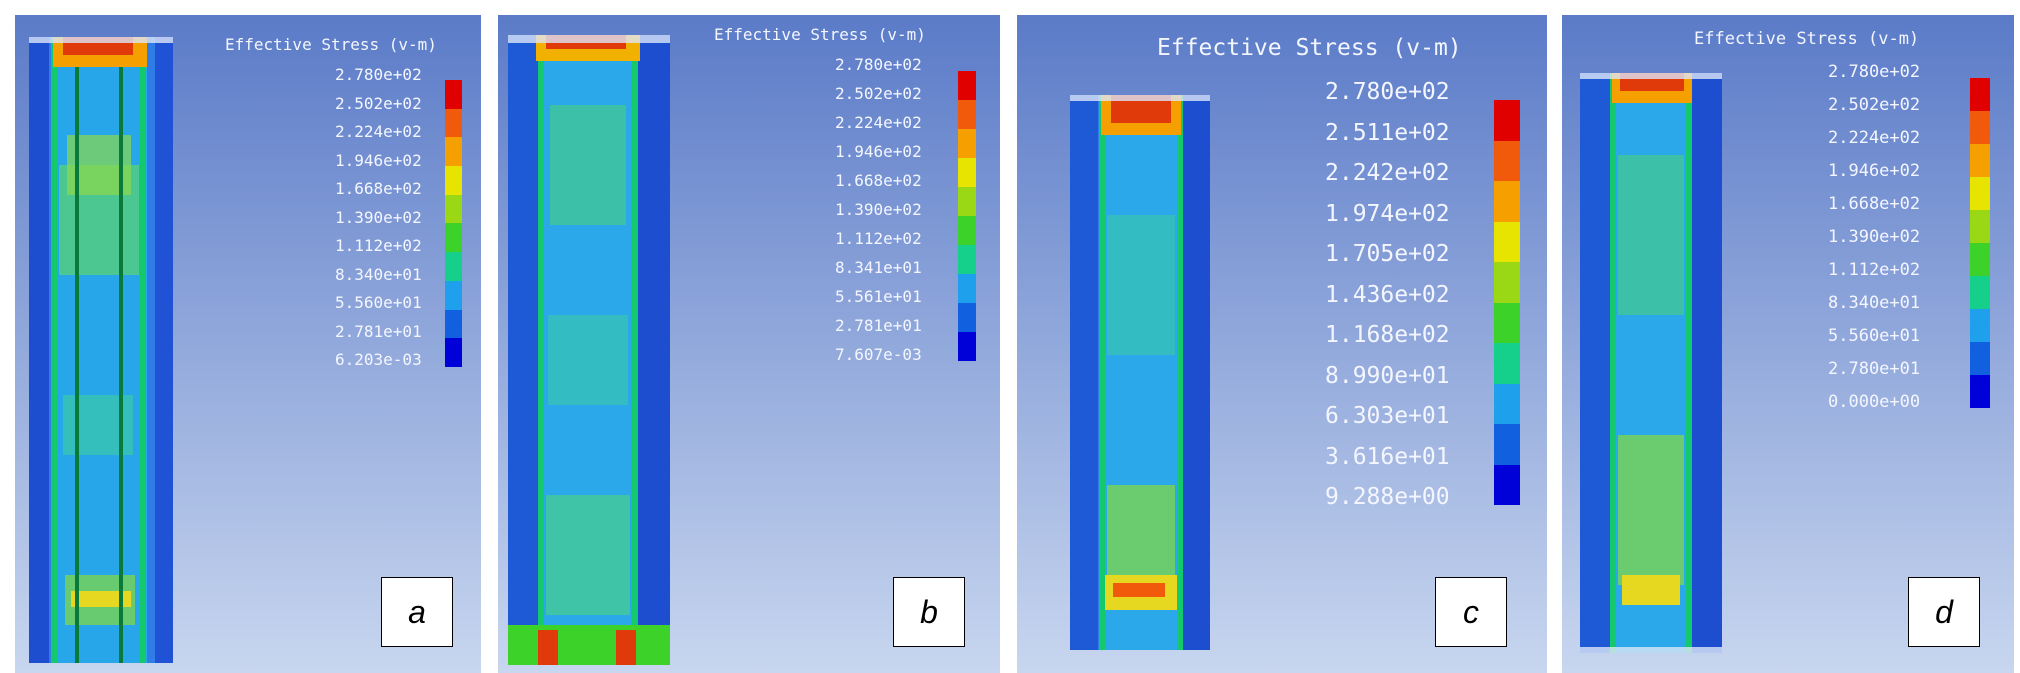 This screenshot has height=673, width=2020. Describe the element at coordinates (417, 612) in the screenshot. I see `panel-label: a` at that location.